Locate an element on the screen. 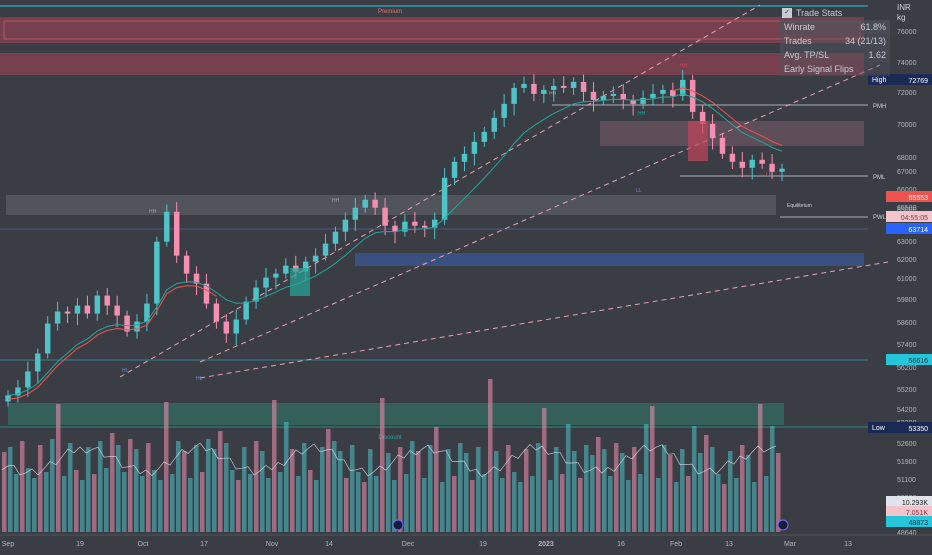 The image size is (932, 555). level-63714-badge-bg is located at coordinates (909, 228).